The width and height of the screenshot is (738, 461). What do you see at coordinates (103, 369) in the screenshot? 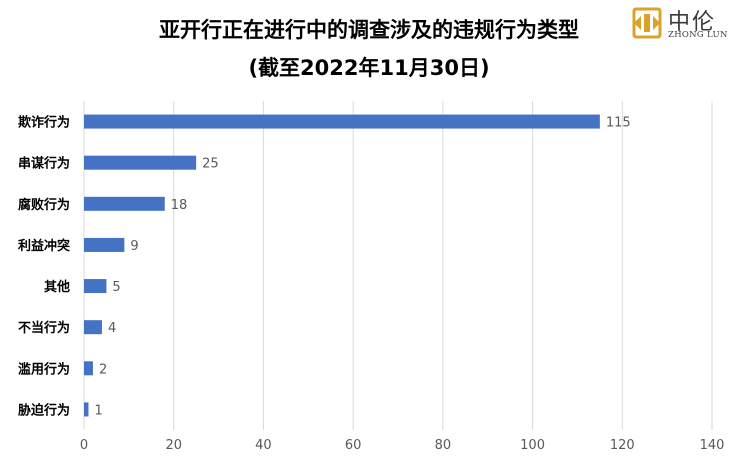
I see `value-label: 2` at bounding box center [103, 369].